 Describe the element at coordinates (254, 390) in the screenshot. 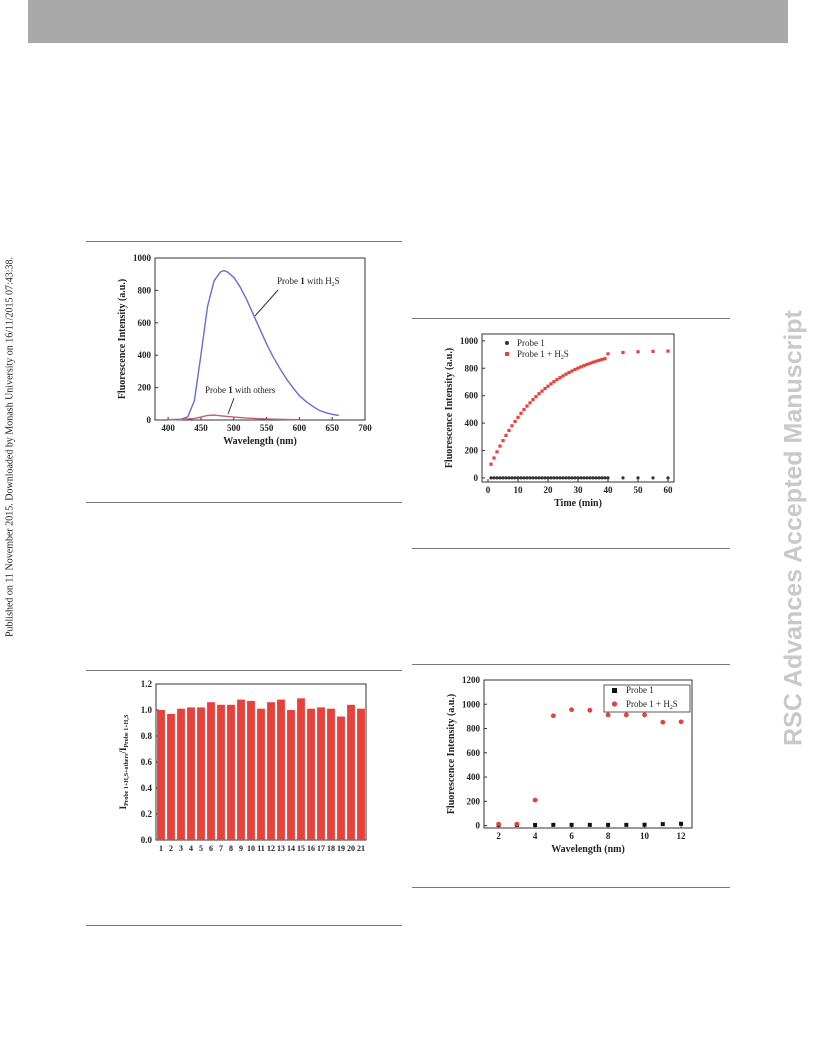

I see `annotation-others-part: with others` at that location.